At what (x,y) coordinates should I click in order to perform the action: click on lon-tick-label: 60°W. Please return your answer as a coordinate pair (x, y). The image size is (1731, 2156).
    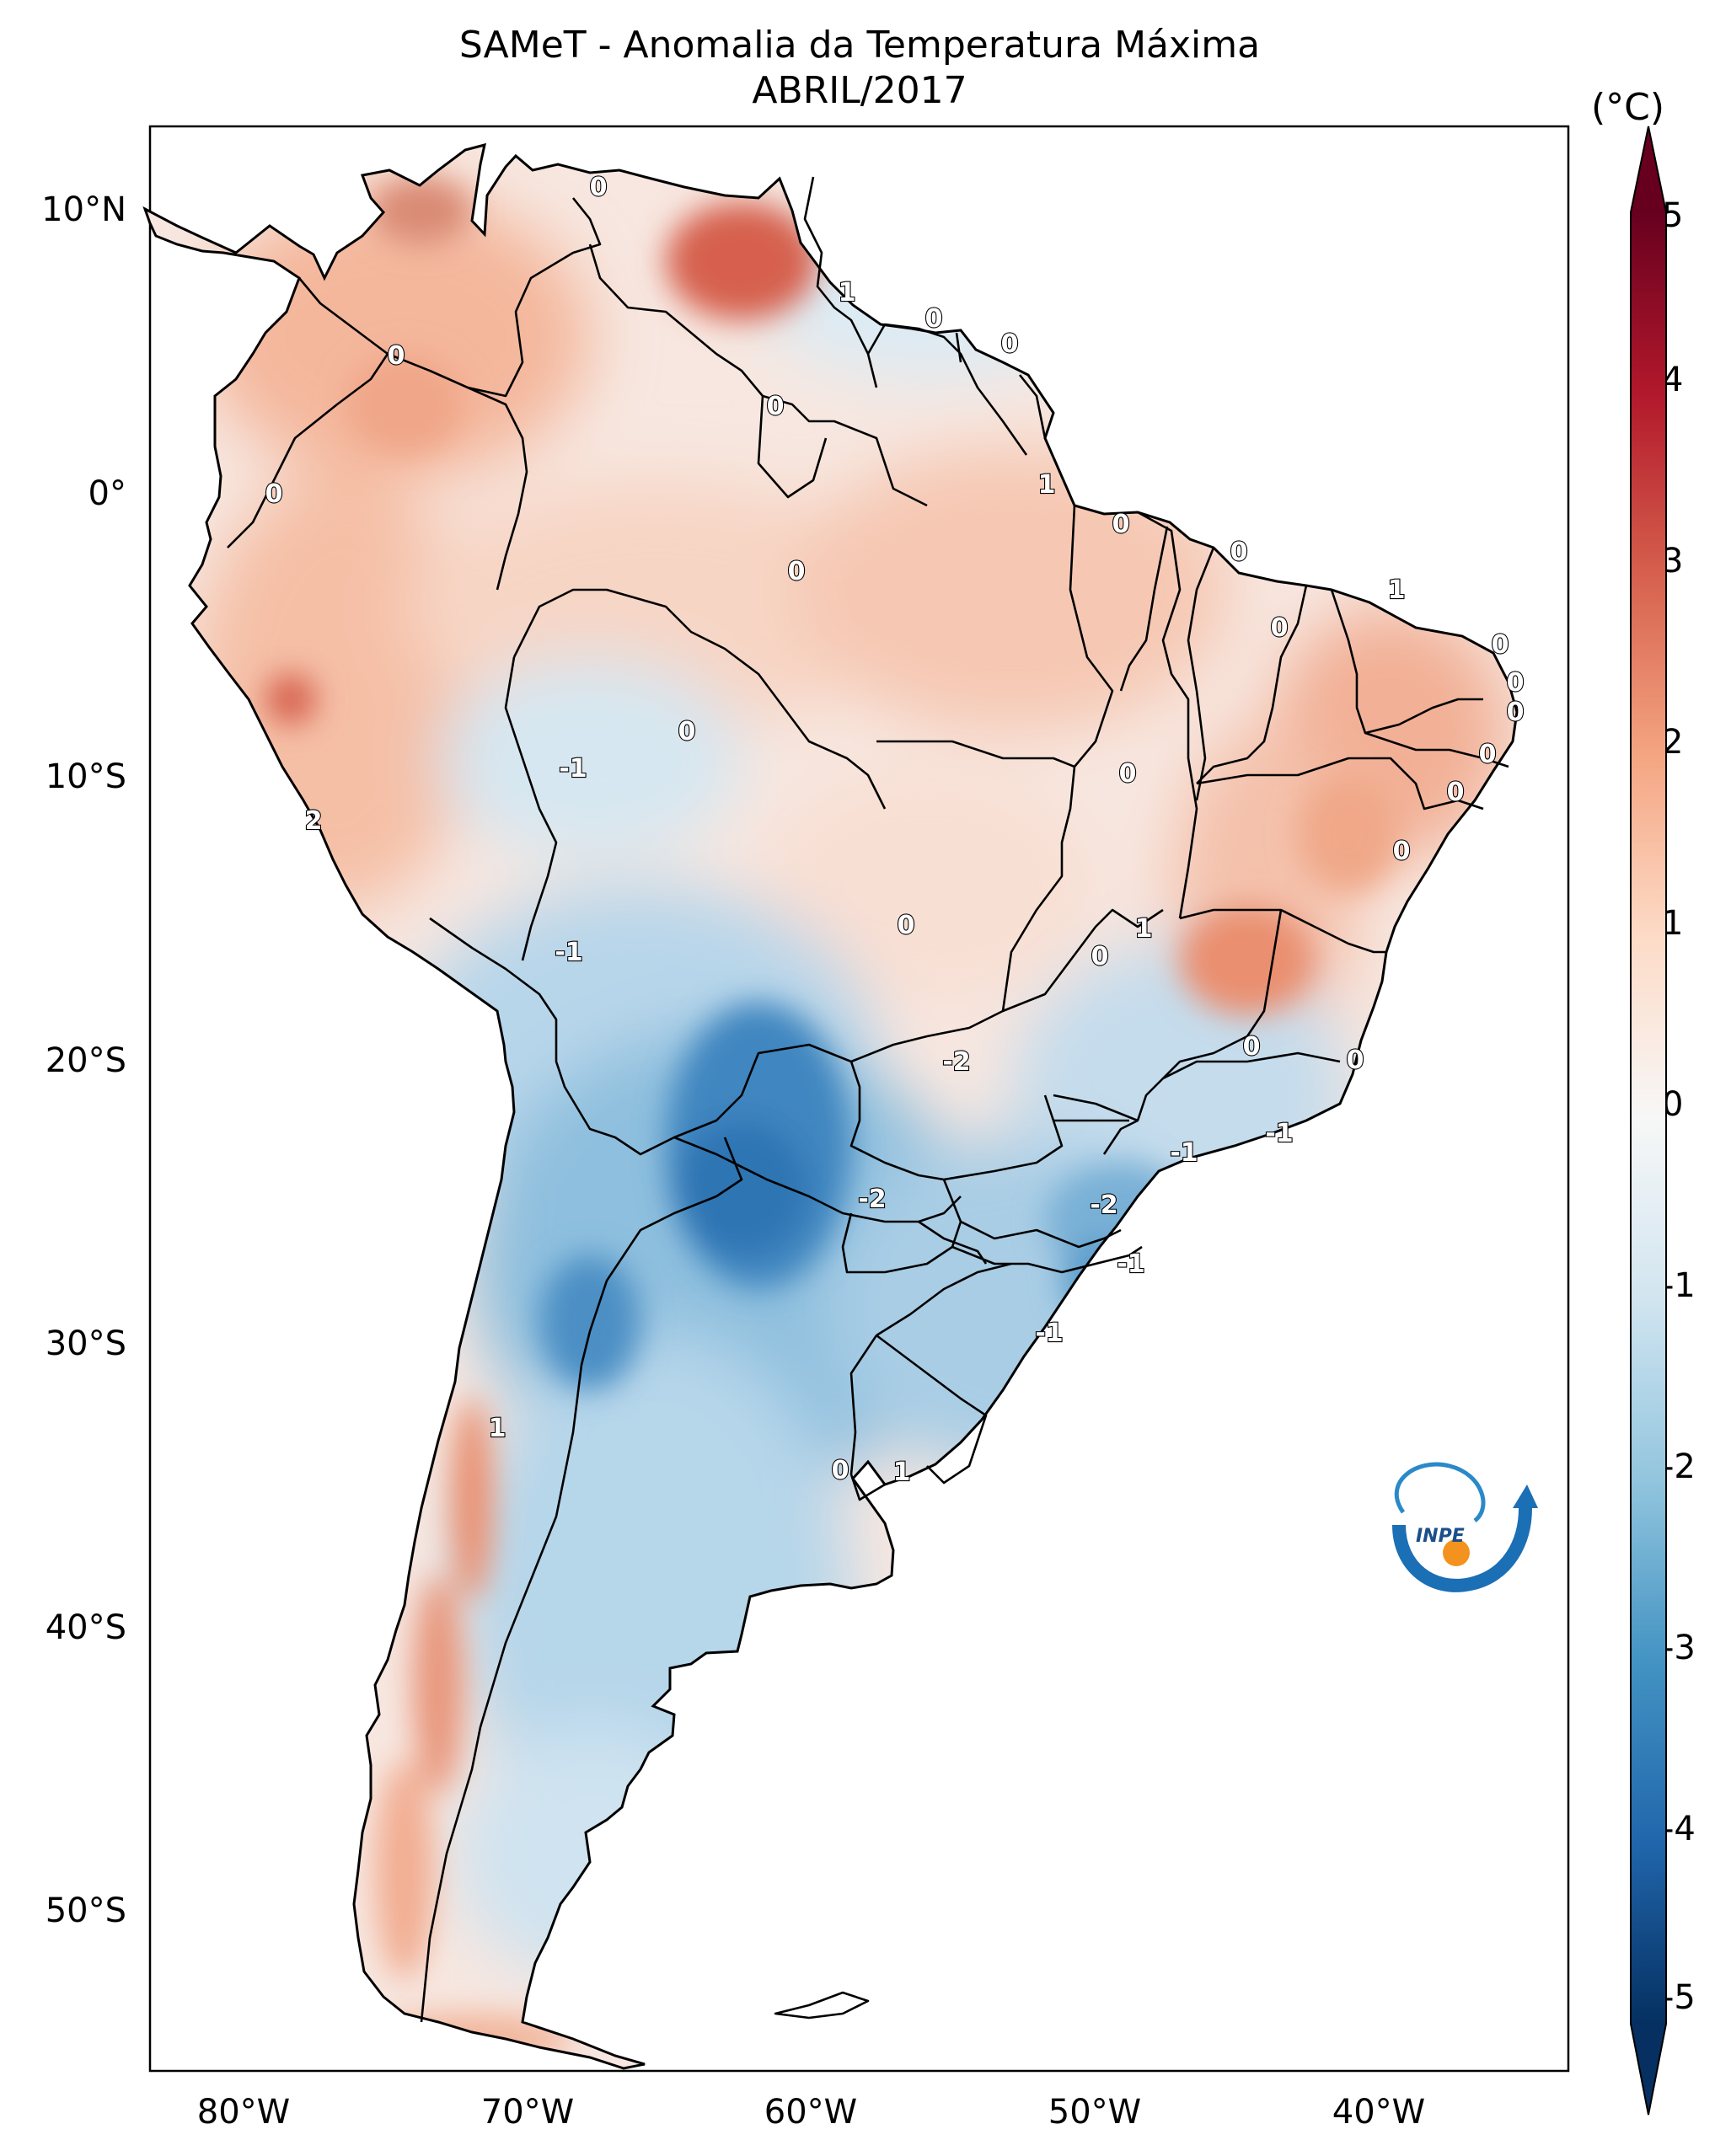
    Looking at the image, I should click on (811, 2112).